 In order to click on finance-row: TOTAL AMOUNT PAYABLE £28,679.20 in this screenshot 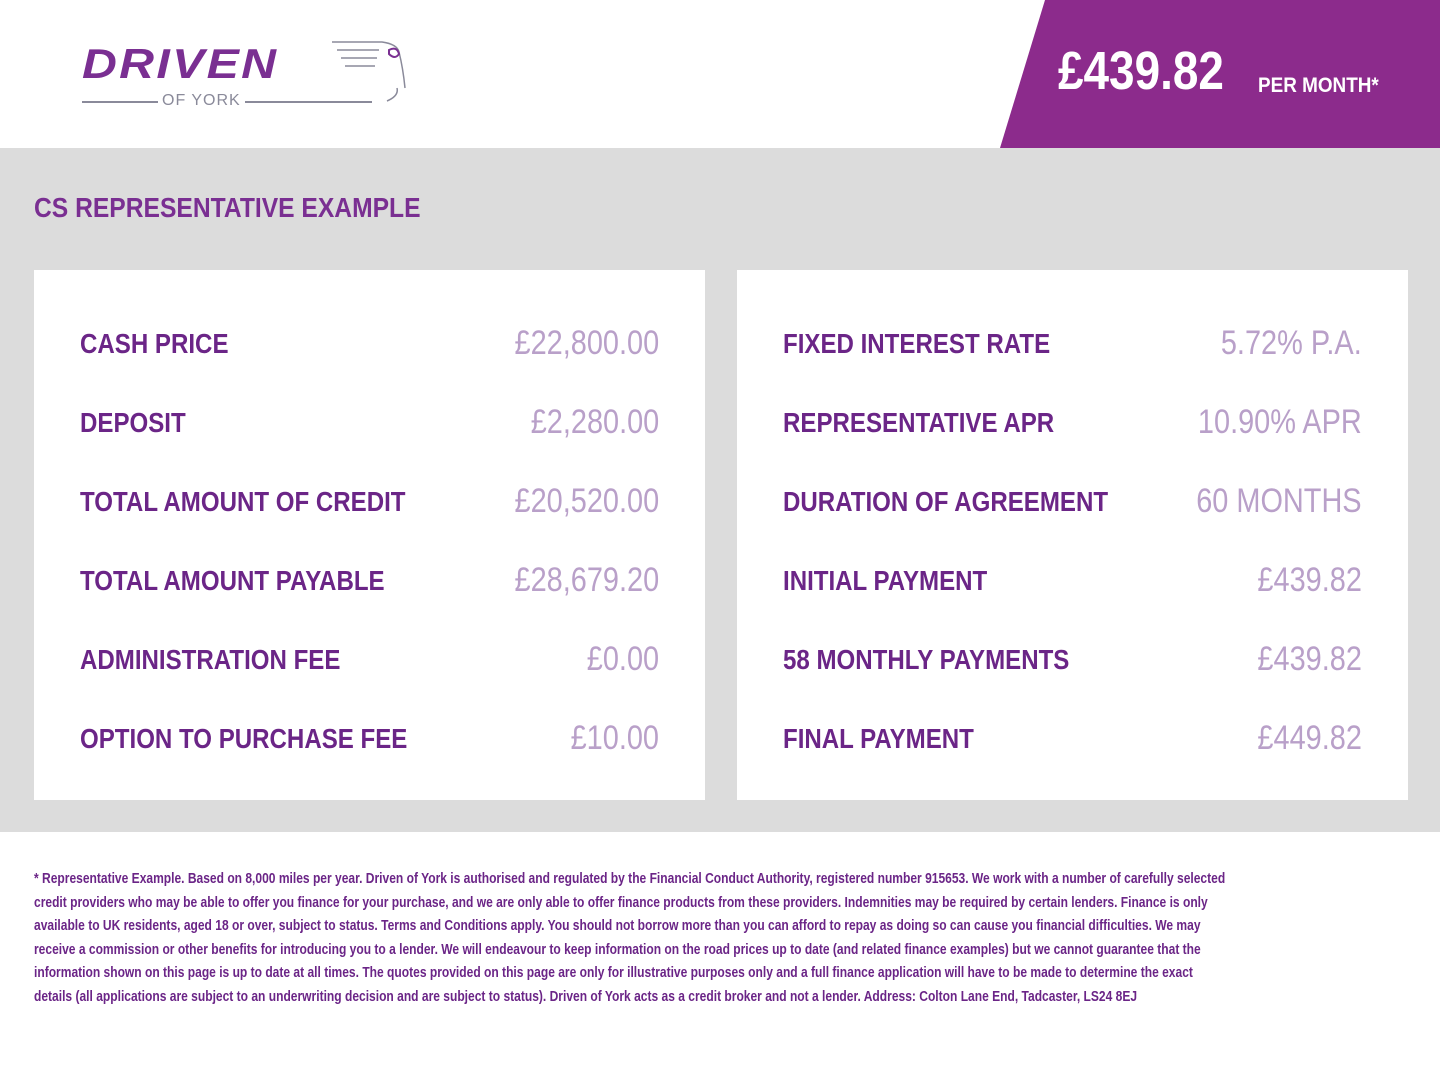, I will do `click(369, 583)`.